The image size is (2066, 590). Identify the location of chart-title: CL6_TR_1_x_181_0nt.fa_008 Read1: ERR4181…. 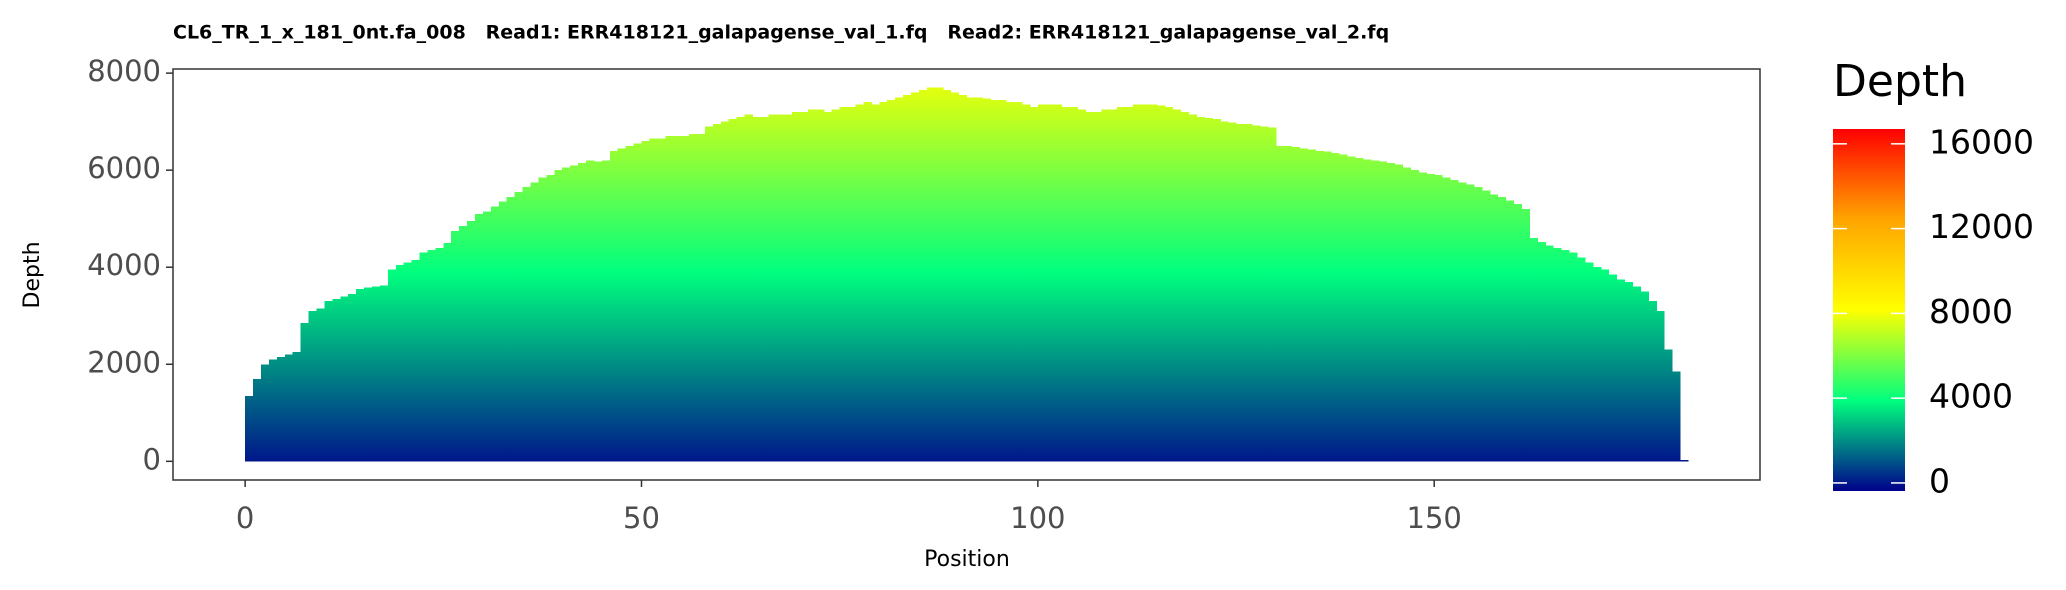
(781, 33).